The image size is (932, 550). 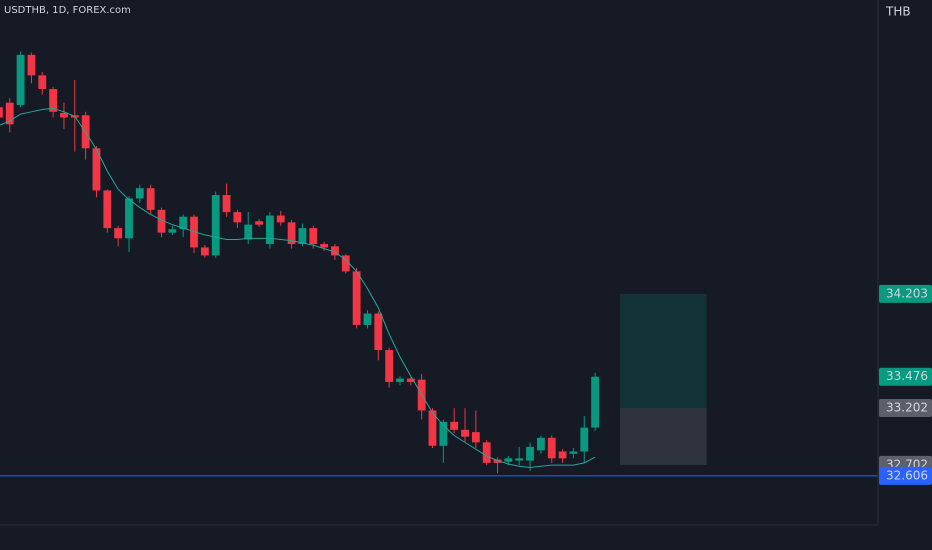 I want to click on position-profit-zone, so click(x=663, y=350).